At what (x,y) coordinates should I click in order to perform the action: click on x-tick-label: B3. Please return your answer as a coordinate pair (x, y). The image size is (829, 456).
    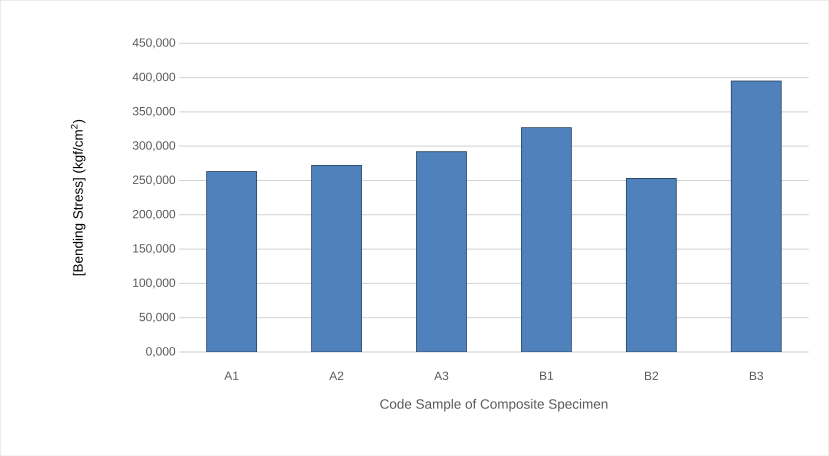
    Looking at the image, I should click on (757, 375).